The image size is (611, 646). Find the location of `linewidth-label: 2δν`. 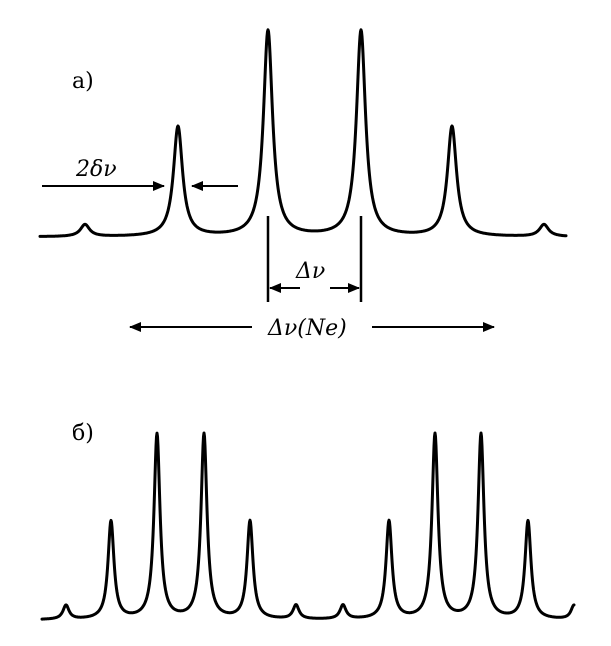

linewidth-label: 2δν is located at coordinates (96, 169).